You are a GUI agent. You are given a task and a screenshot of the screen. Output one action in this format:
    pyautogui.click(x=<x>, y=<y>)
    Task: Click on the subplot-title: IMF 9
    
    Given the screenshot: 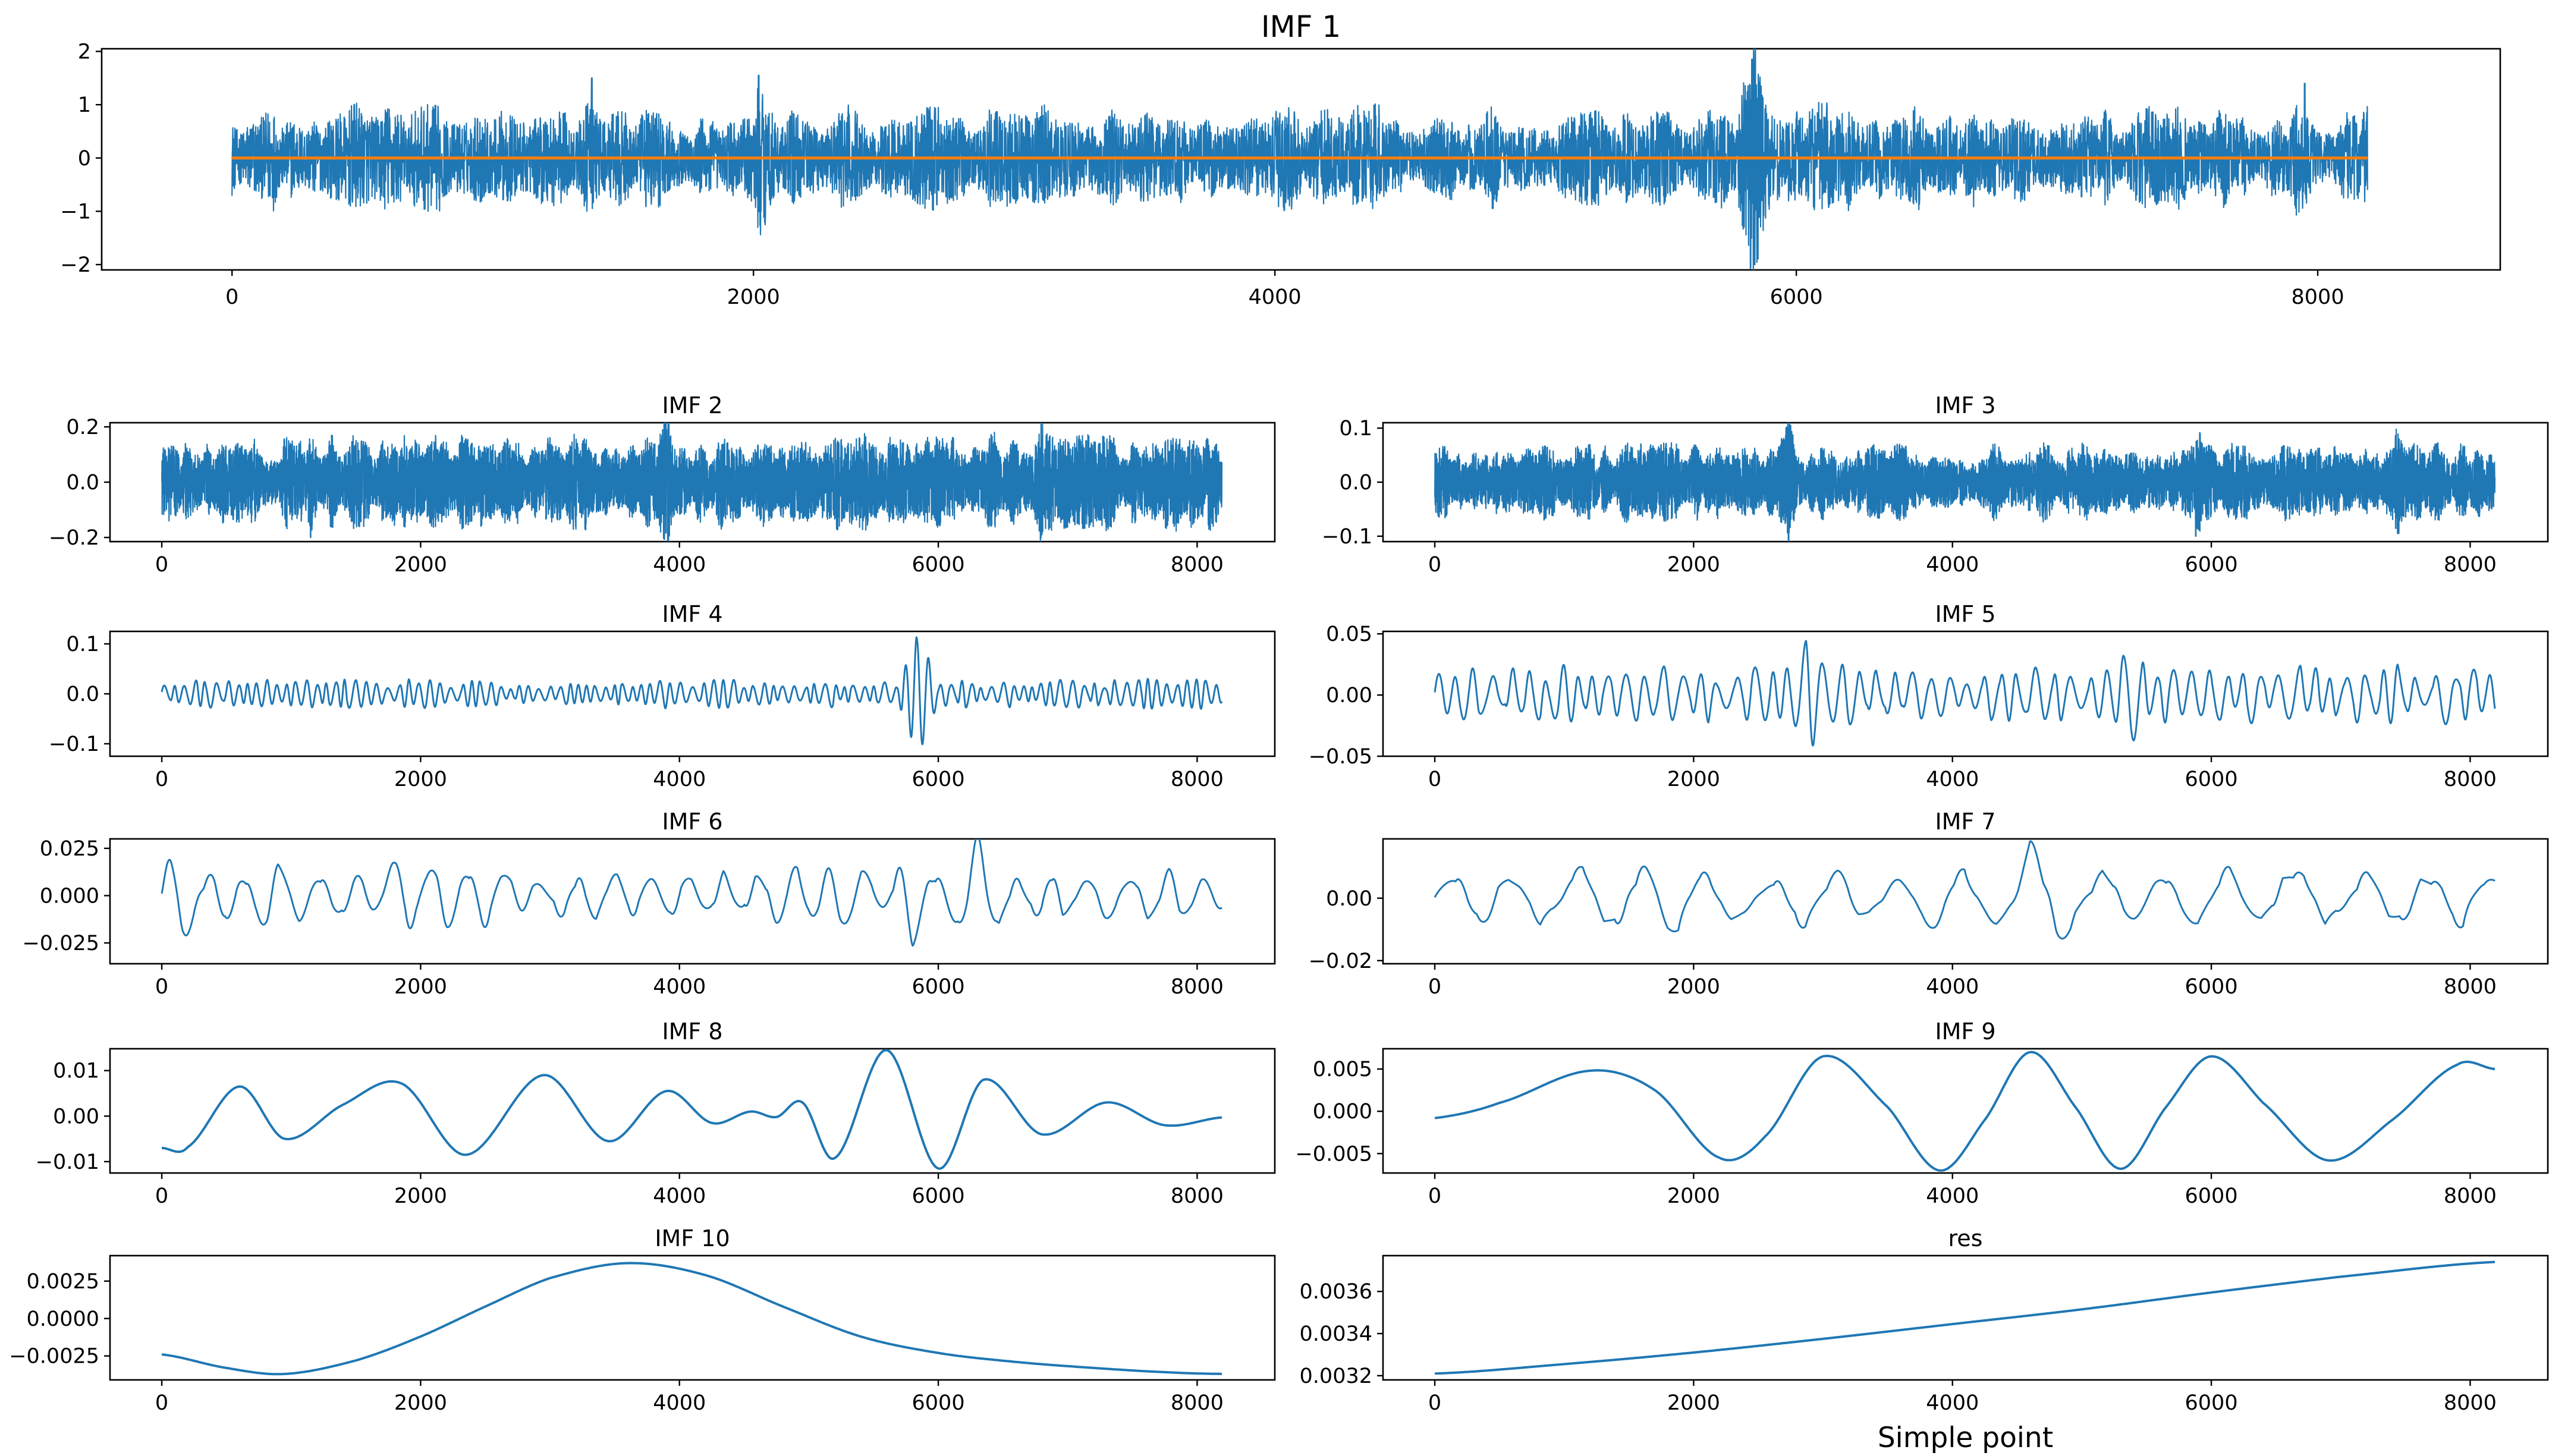 What is the action you would take?
    pyautogui.click(x=1965, y=1031)
    